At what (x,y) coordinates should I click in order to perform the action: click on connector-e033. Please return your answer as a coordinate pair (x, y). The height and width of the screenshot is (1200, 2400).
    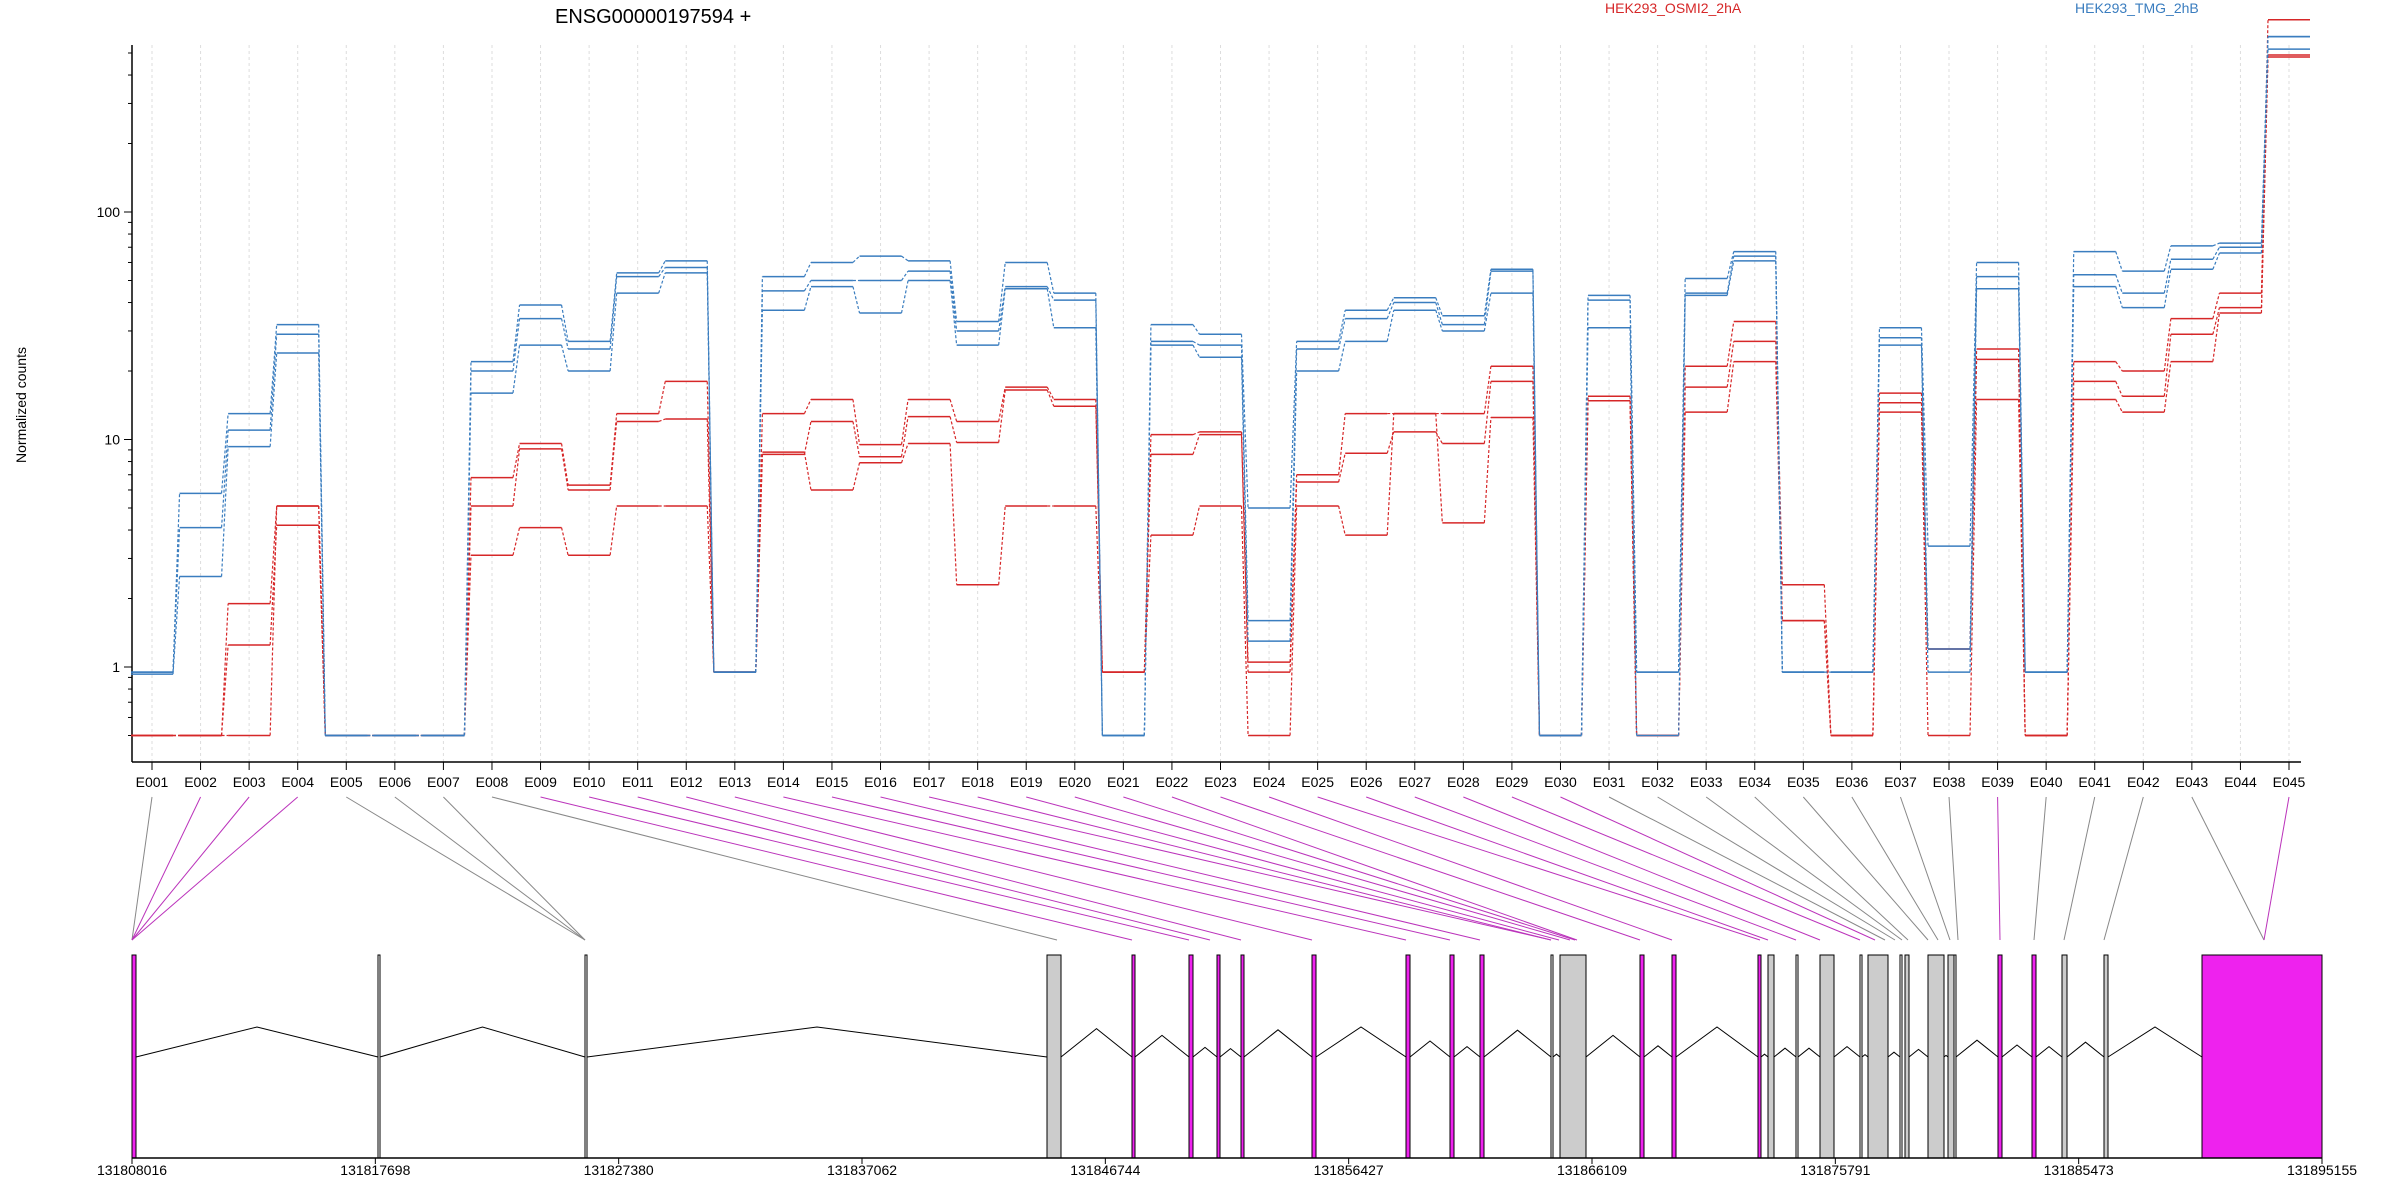
    Looking at the image, I should click on (1804, 868).